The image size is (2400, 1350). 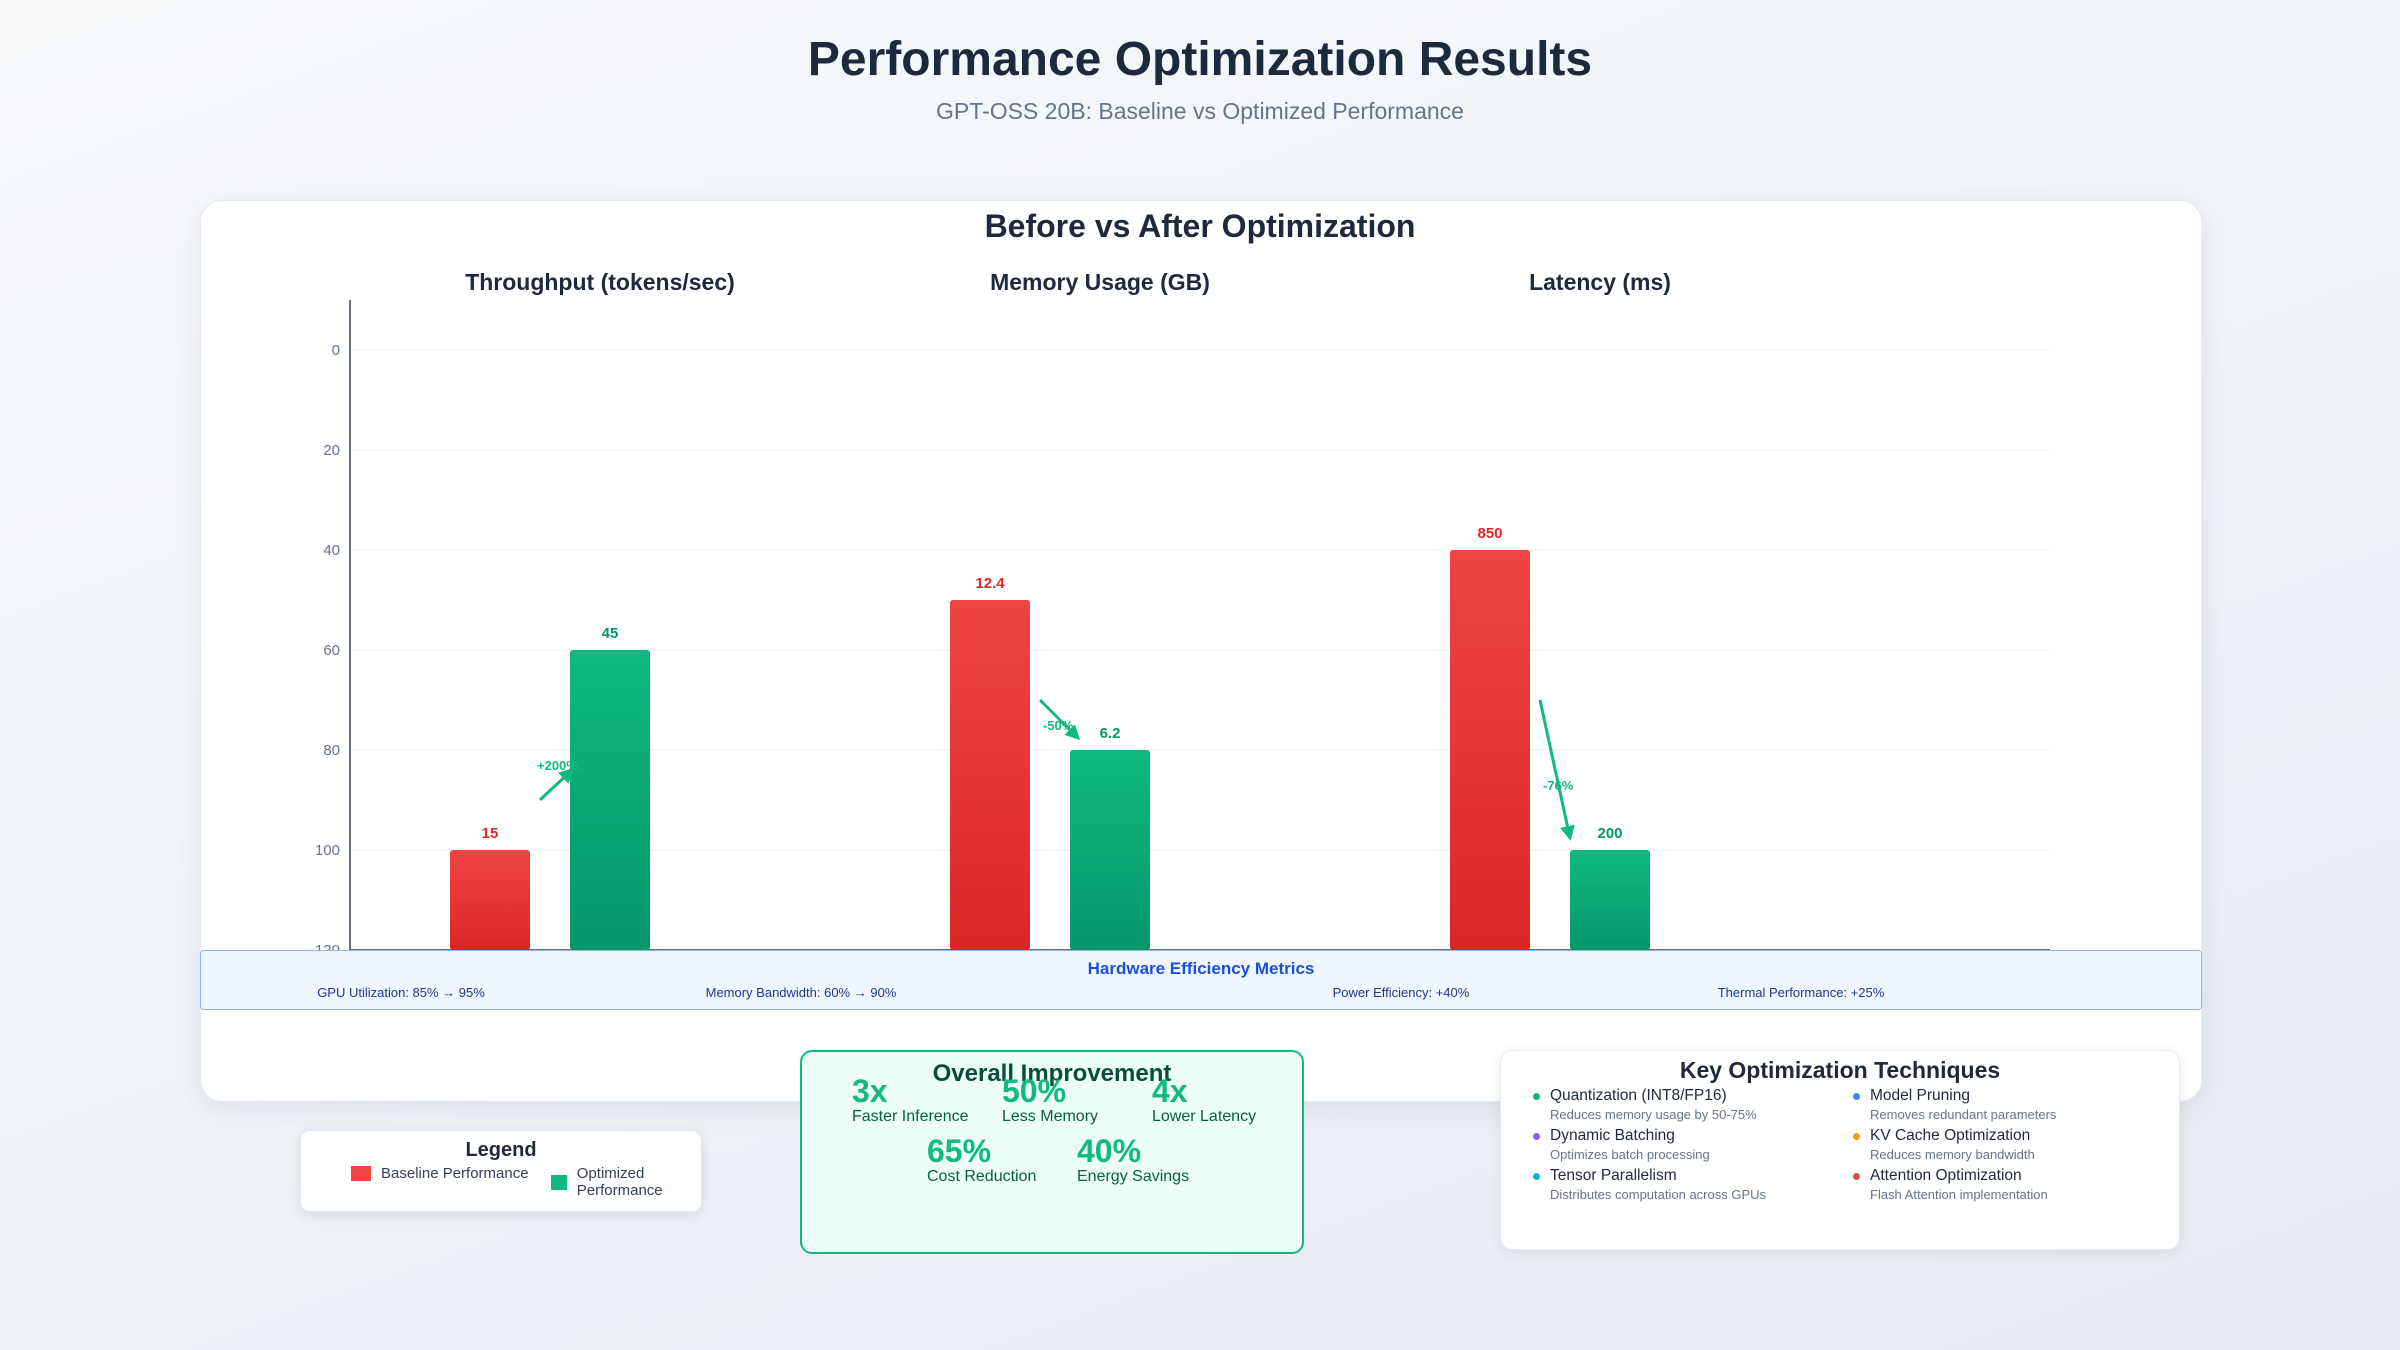 What do you see at coordinates (1840, 1070) in the screenshot?
I see `techniques-title: Key Optimization Techniques` at bounding box center [1840, 1070].